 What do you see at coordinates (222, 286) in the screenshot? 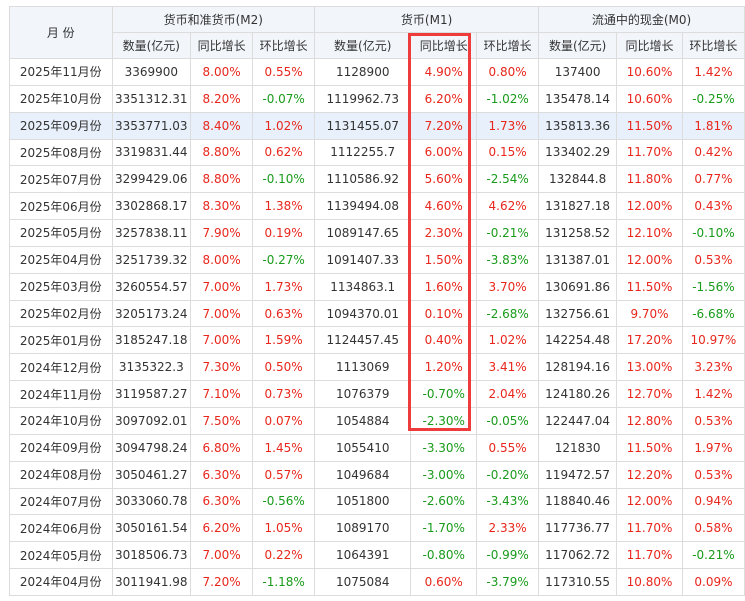
I see `m2-yoy-cell: 7.00%` at bounding box center [222, 286].